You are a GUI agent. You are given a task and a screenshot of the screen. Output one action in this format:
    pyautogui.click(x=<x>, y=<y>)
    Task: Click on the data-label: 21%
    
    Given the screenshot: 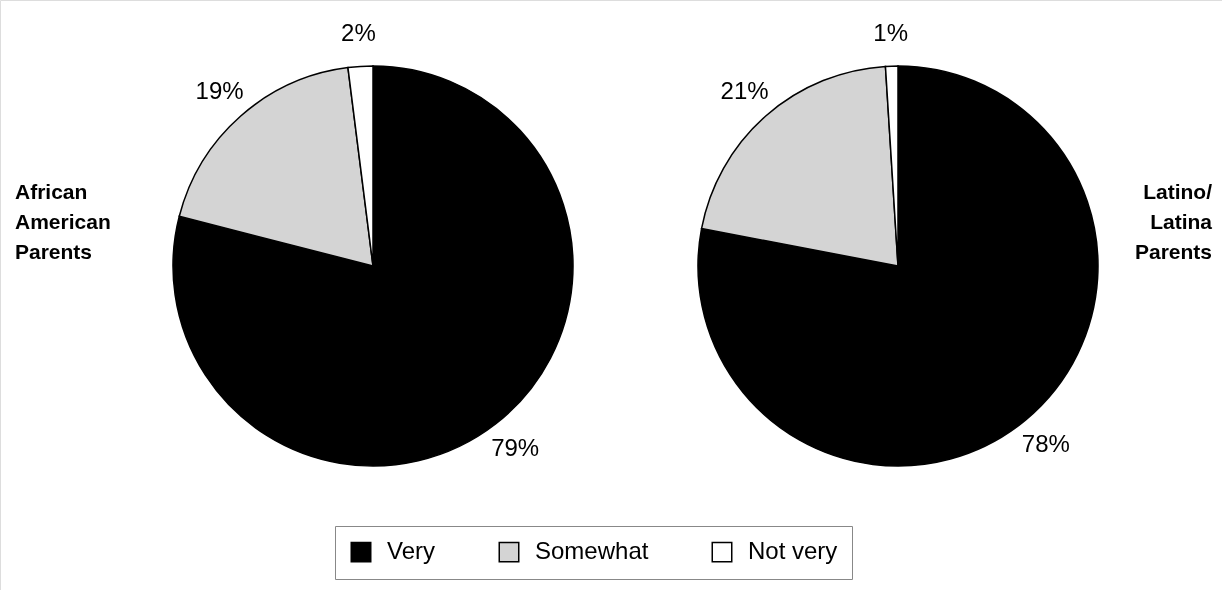 What is the action you would take?
    pyautogui.click(x=744, y=90)
    